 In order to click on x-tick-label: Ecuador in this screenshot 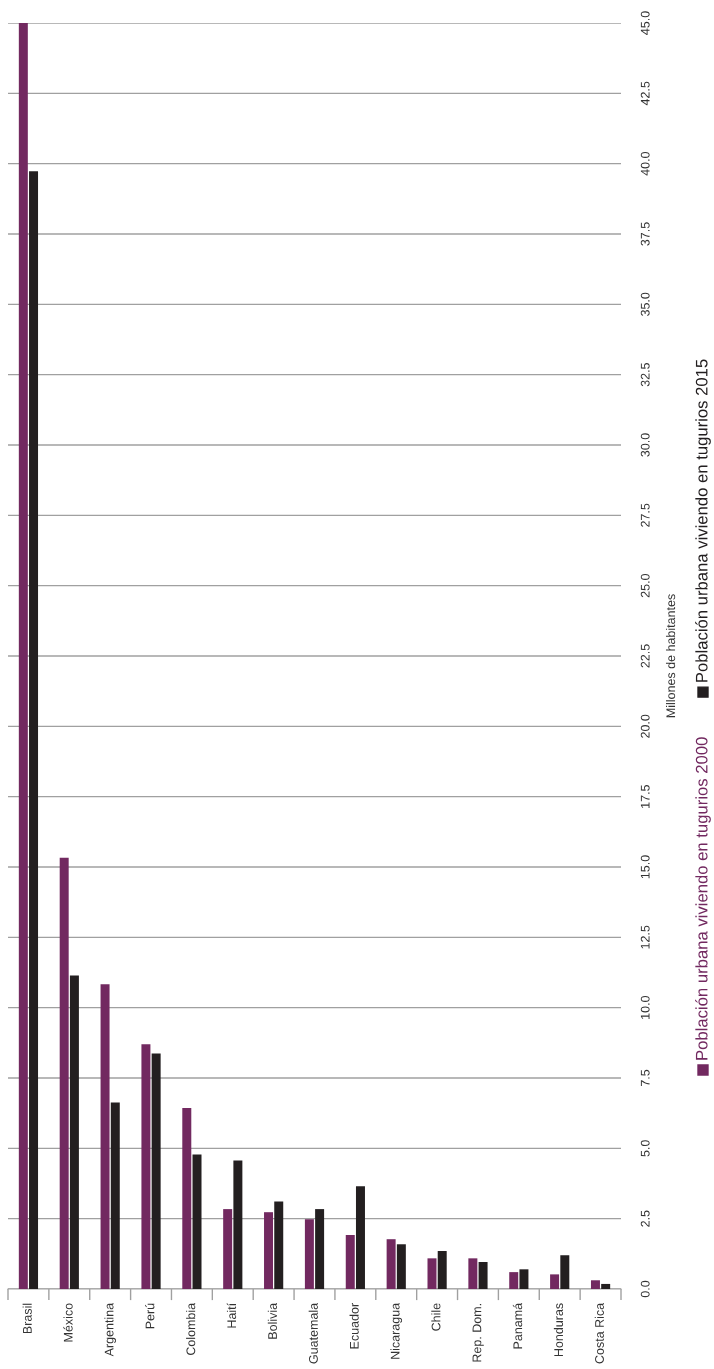, I will do `click(354, 1326)`.